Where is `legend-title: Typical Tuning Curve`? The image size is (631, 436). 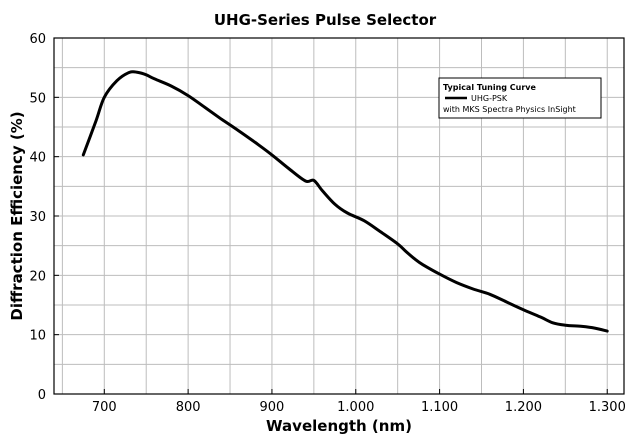
legend-title: Typical Tuning Curve is located at coordinates (490, 87).